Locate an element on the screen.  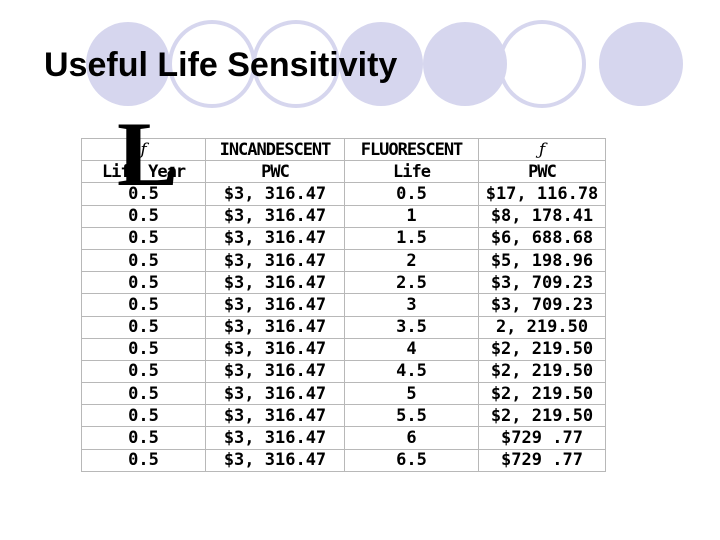
table-row: 0.5 $3, 316.47 1.5 $6, 688.68 is located at coordinates (343, 238).